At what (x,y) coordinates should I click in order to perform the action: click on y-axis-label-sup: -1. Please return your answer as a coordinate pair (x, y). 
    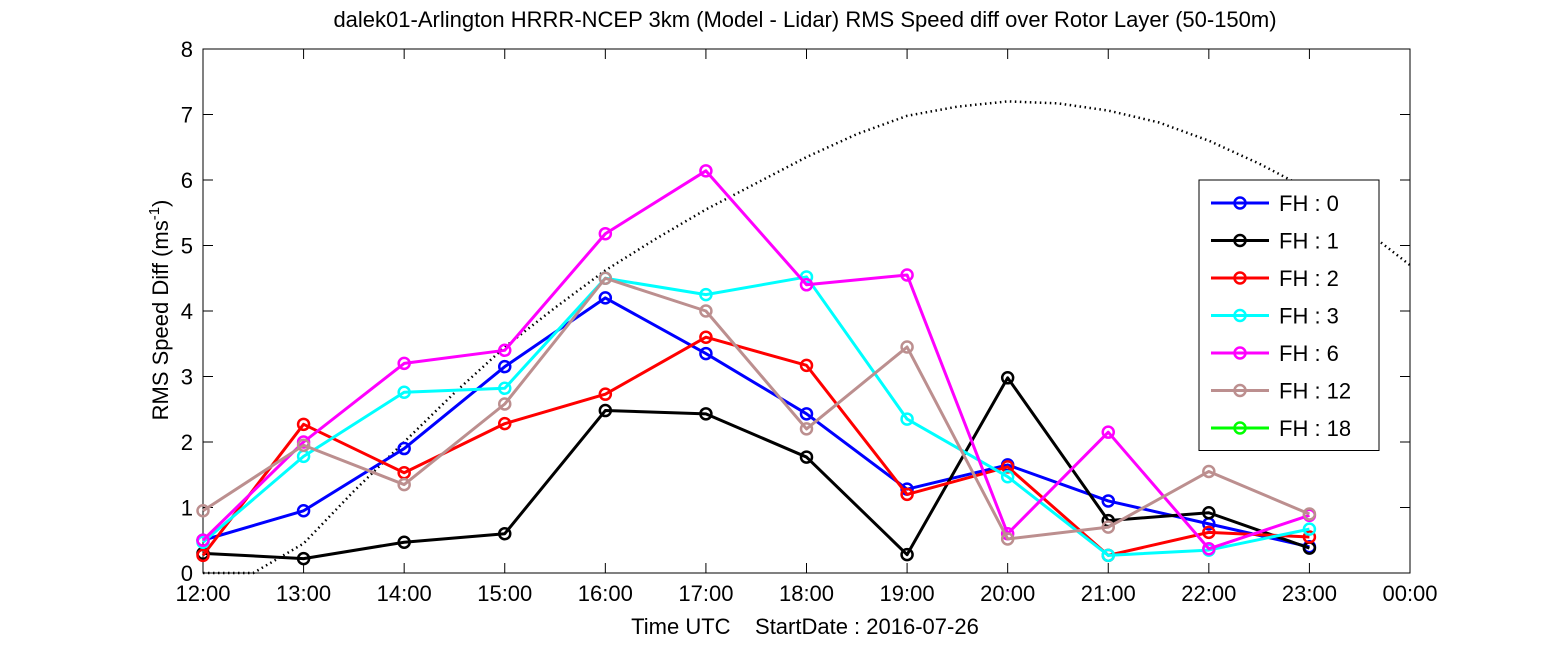
    Looking at the image, I should click on (154, 213).